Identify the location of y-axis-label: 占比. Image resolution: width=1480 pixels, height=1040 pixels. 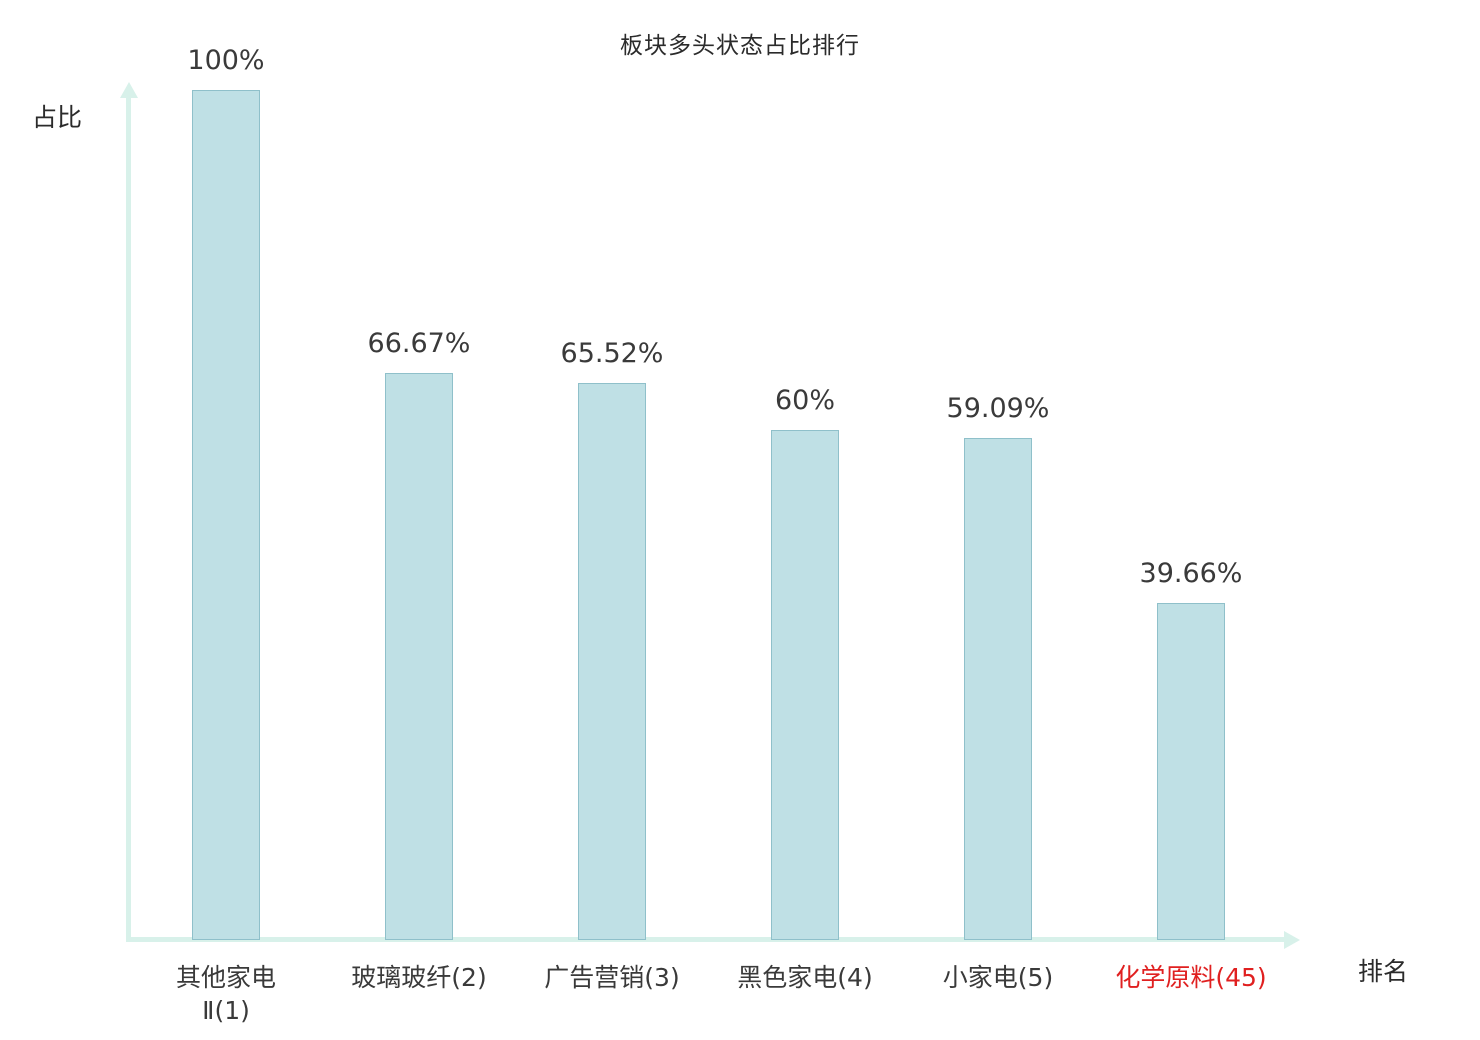
(57, 117).